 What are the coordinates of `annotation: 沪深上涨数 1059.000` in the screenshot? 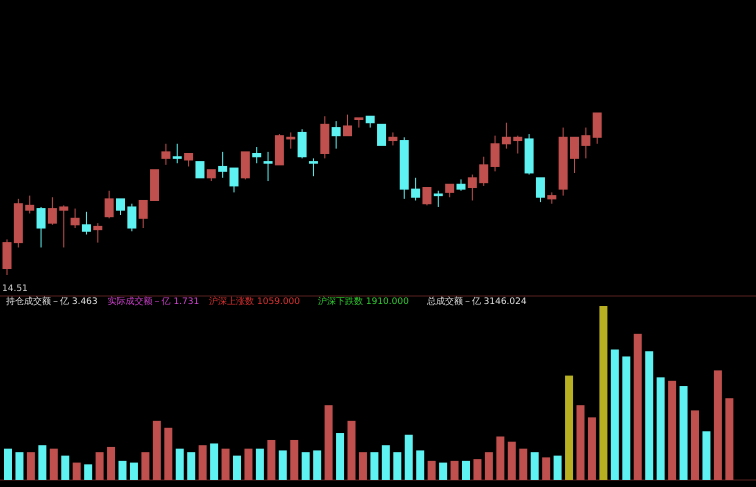 It's located at (254, 301).